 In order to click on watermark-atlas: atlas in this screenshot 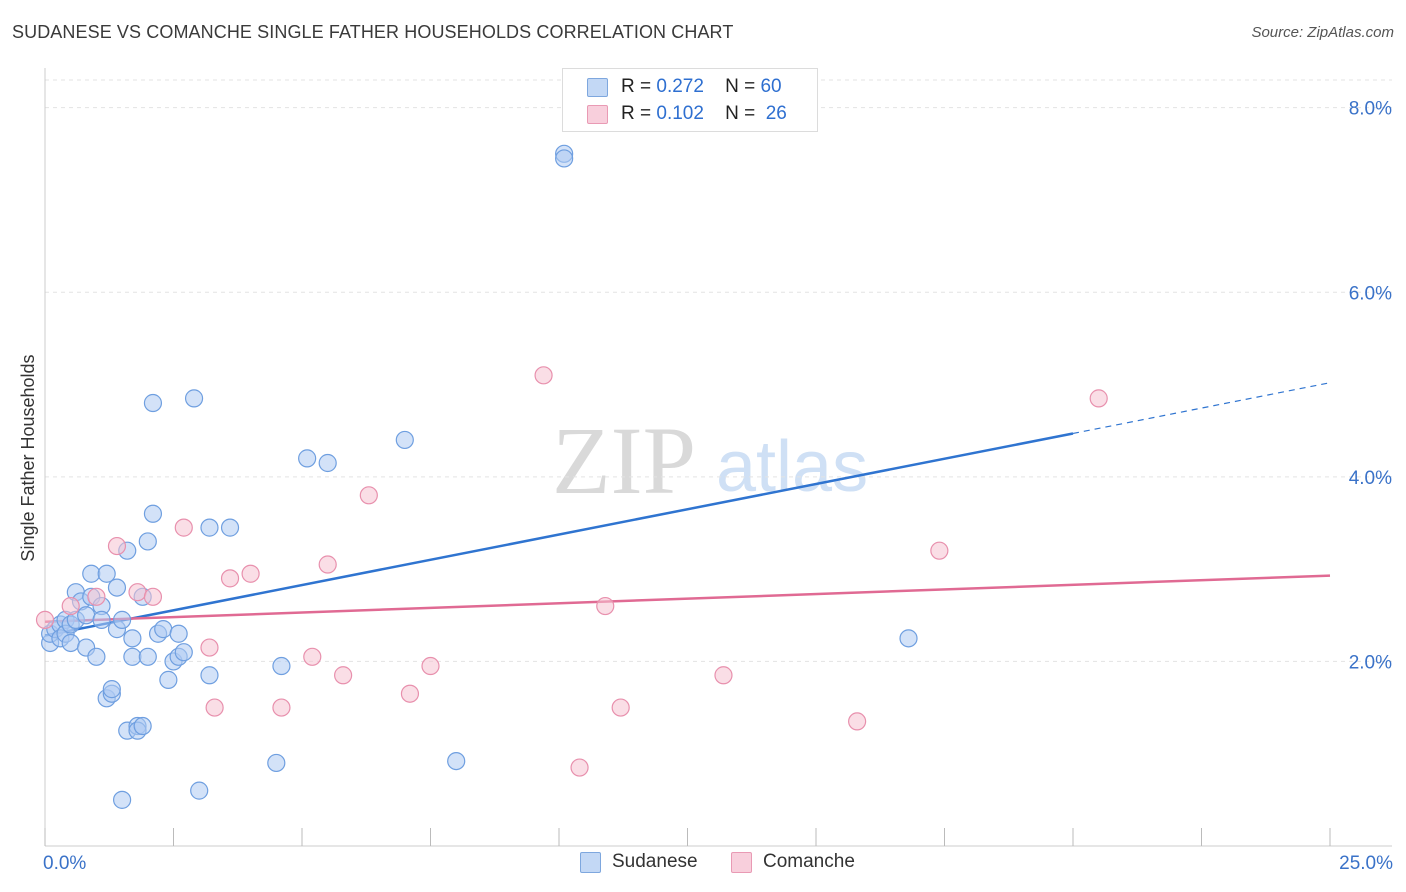, I will do `click(792, 467)`.